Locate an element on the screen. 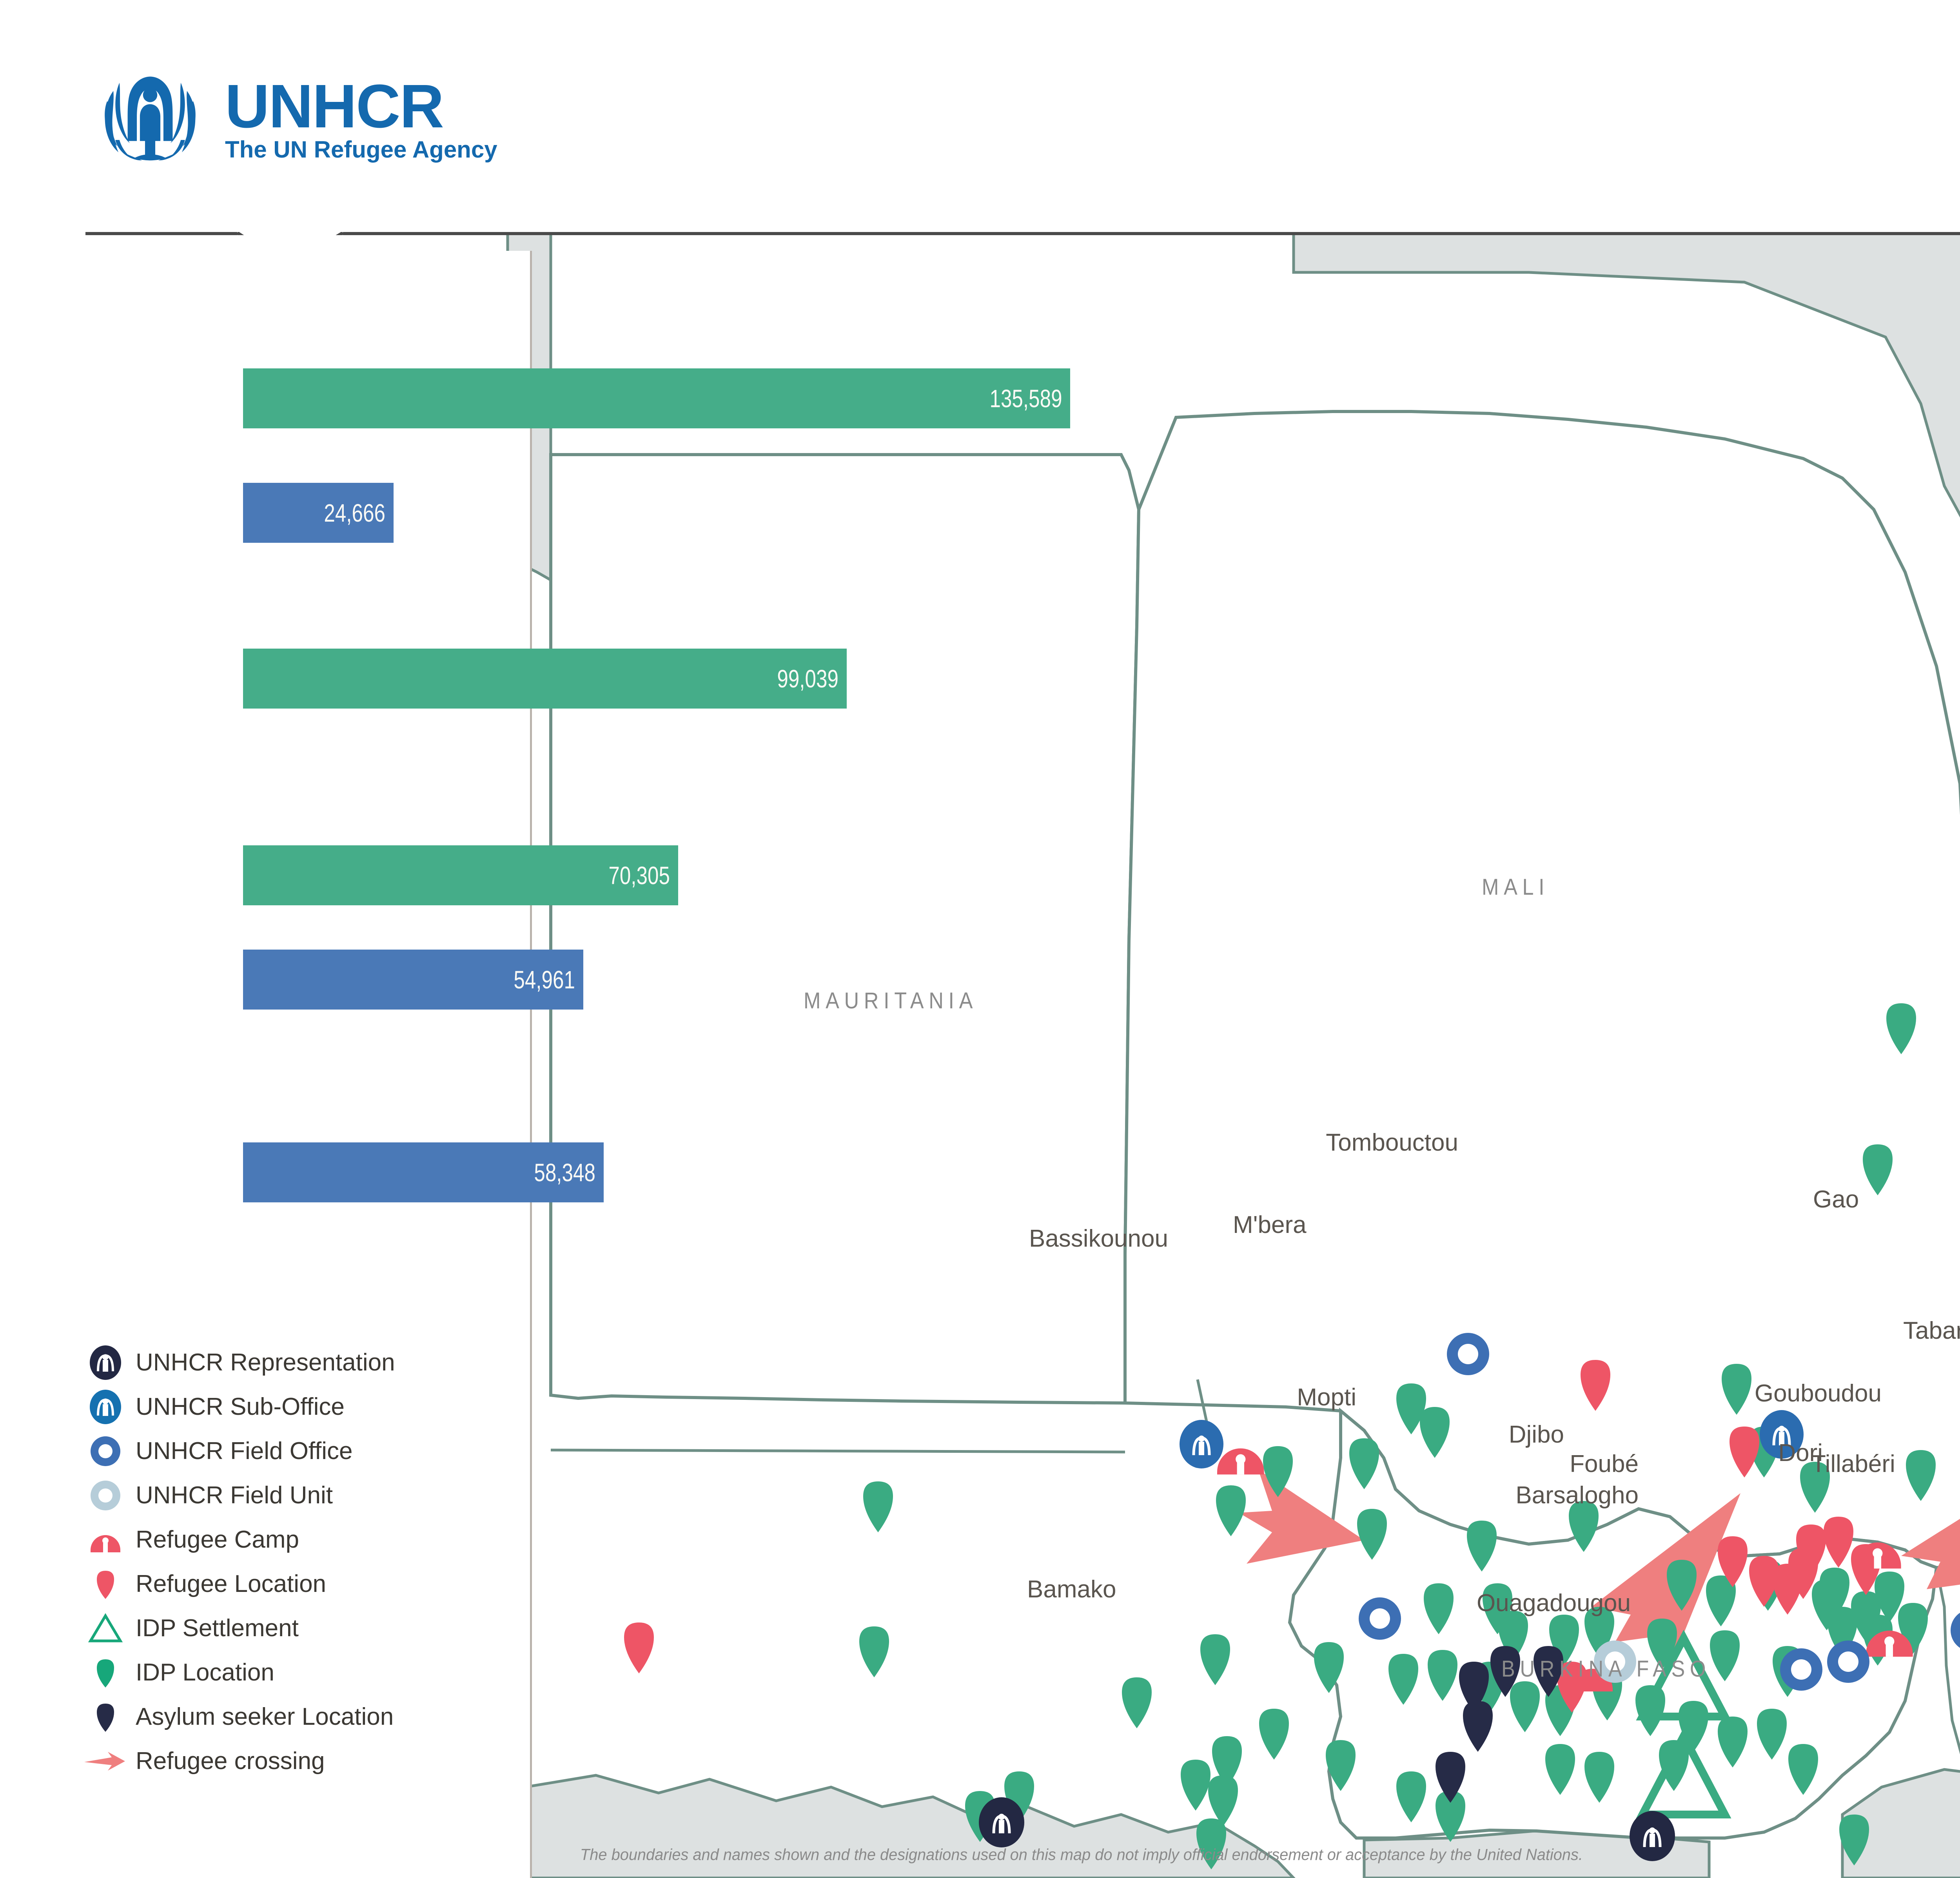 The image size is (1960, 1878). city-label-tombouctou: Tombouctou is located at coordinates (1392, 1142).